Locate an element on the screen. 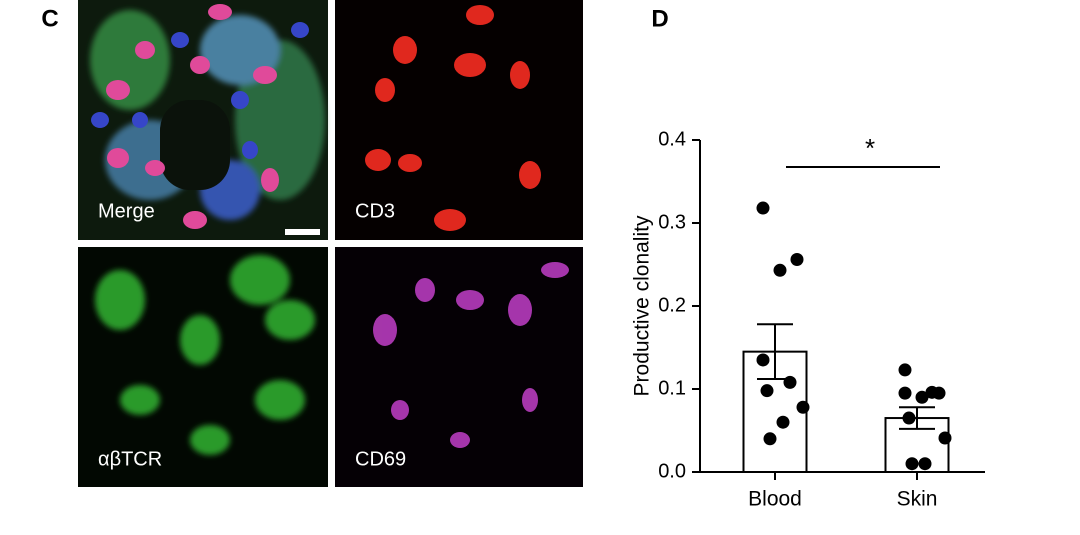 The height and width of the screenshot is (535, 1080). y-axis-label: Productive clonality is located at coordinates (642, 305).